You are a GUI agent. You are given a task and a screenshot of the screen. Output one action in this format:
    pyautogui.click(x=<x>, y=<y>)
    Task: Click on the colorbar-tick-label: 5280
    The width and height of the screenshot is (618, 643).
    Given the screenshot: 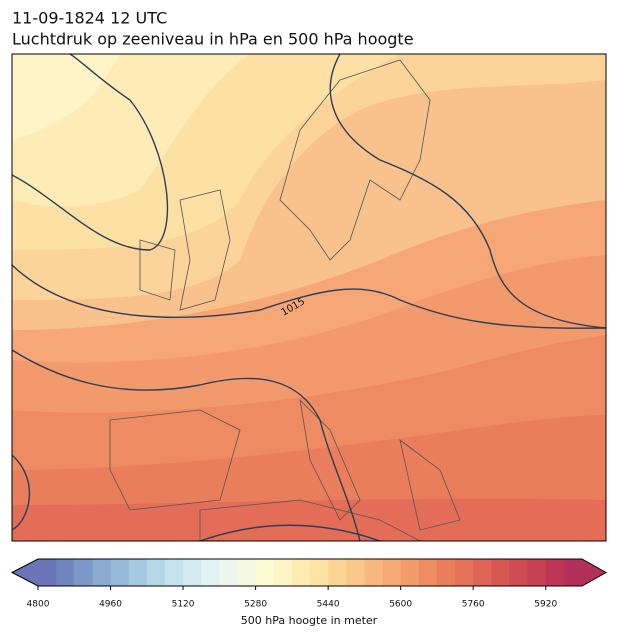 What is the action you would take?
    pyautogui.click(x=255, y=605)
    